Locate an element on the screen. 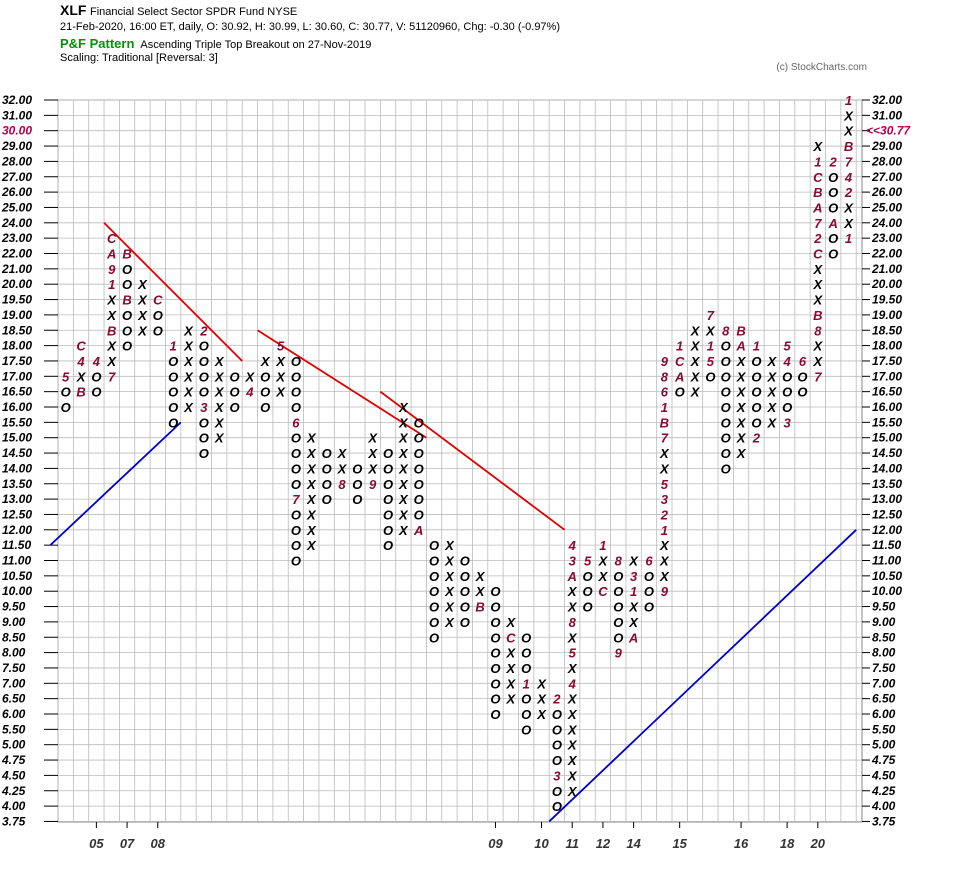 The width and height of the screenshot is (959, 875). chart-symbol: XLF is located at coordinates (73, 10).